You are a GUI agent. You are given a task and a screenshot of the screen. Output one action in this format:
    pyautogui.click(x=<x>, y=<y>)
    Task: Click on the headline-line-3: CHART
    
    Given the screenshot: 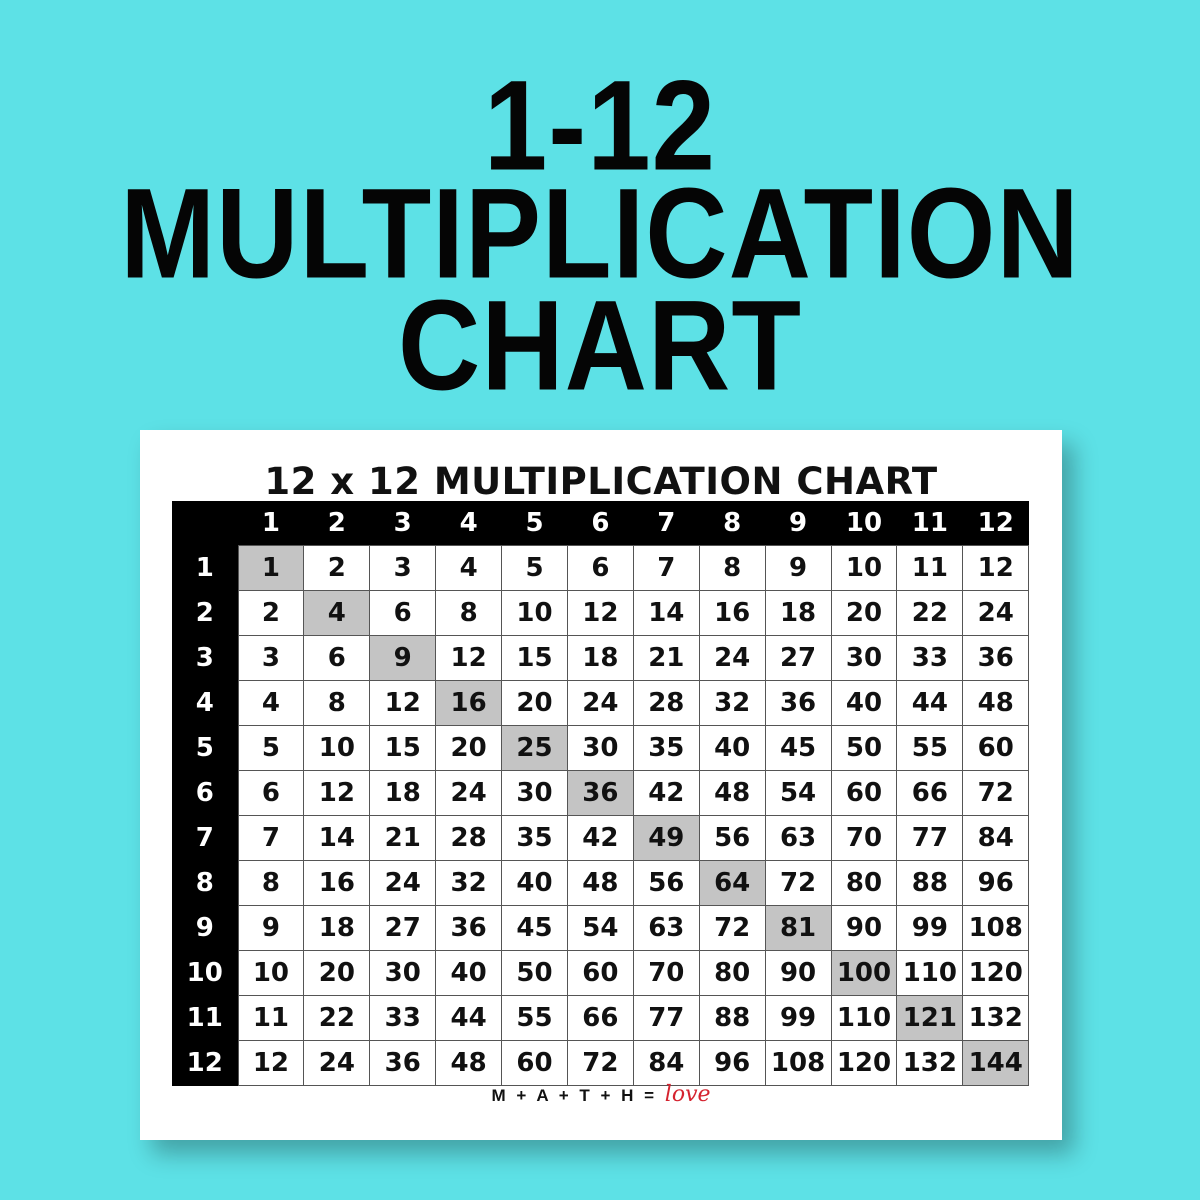 What is the action you would take?
    pyautogui.click(x=600, y=346)
    